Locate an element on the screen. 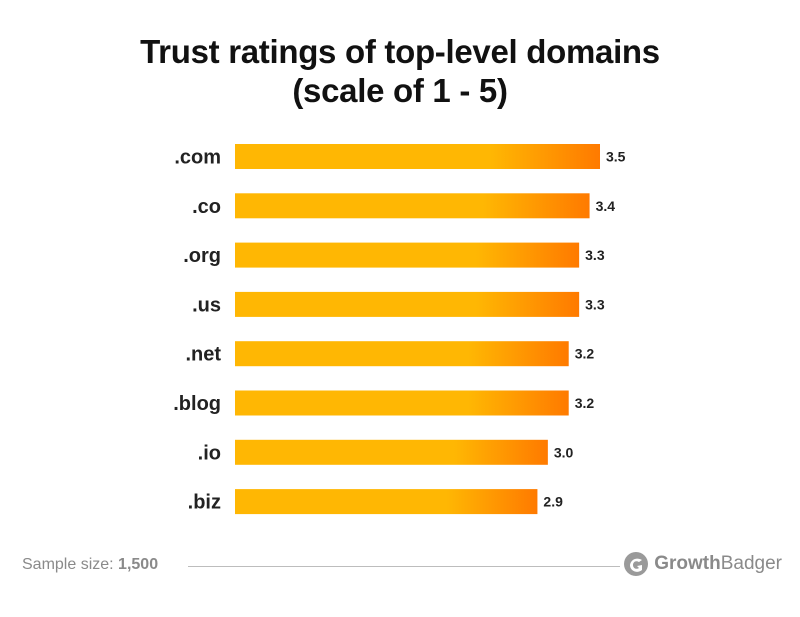 Image resolution: width=800 pixels, height=617 pixels. category-label: .org is located at coordinates (202, 256).